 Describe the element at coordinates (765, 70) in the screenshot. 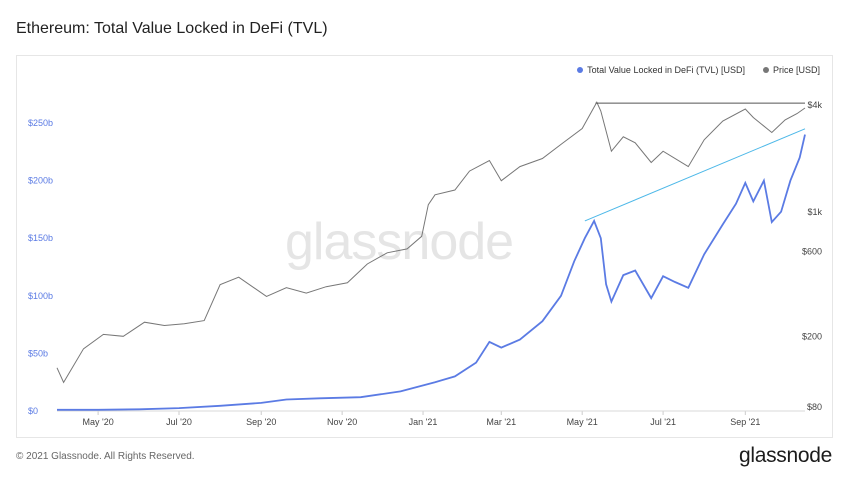

I see `legend-dot-price` at that location.